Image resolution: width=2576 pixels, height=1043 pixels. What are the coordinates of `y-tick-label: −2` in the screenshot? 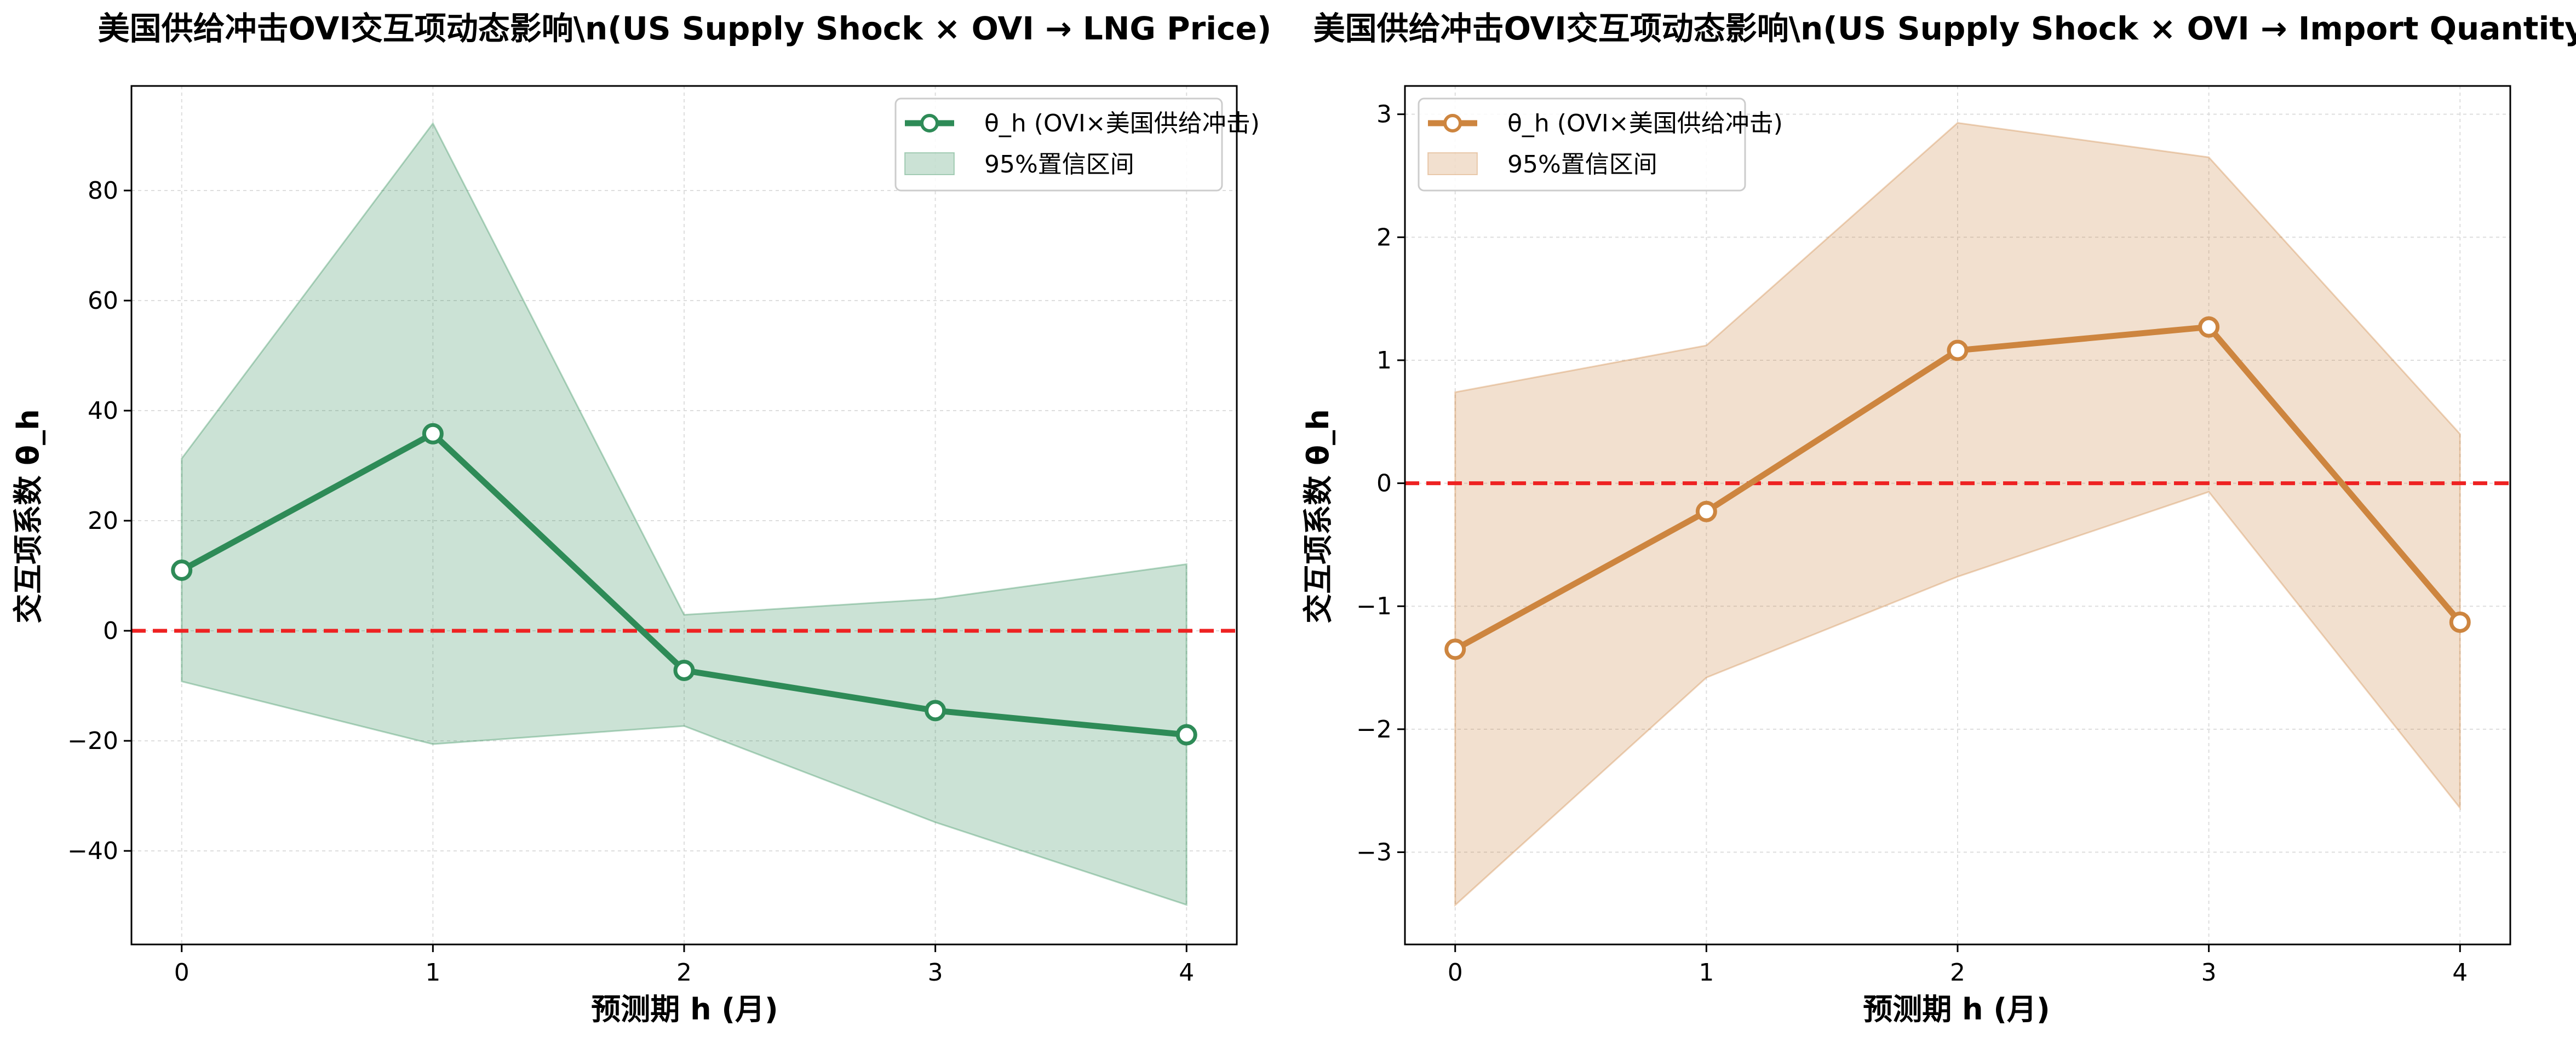 It's located at (1374, 730).